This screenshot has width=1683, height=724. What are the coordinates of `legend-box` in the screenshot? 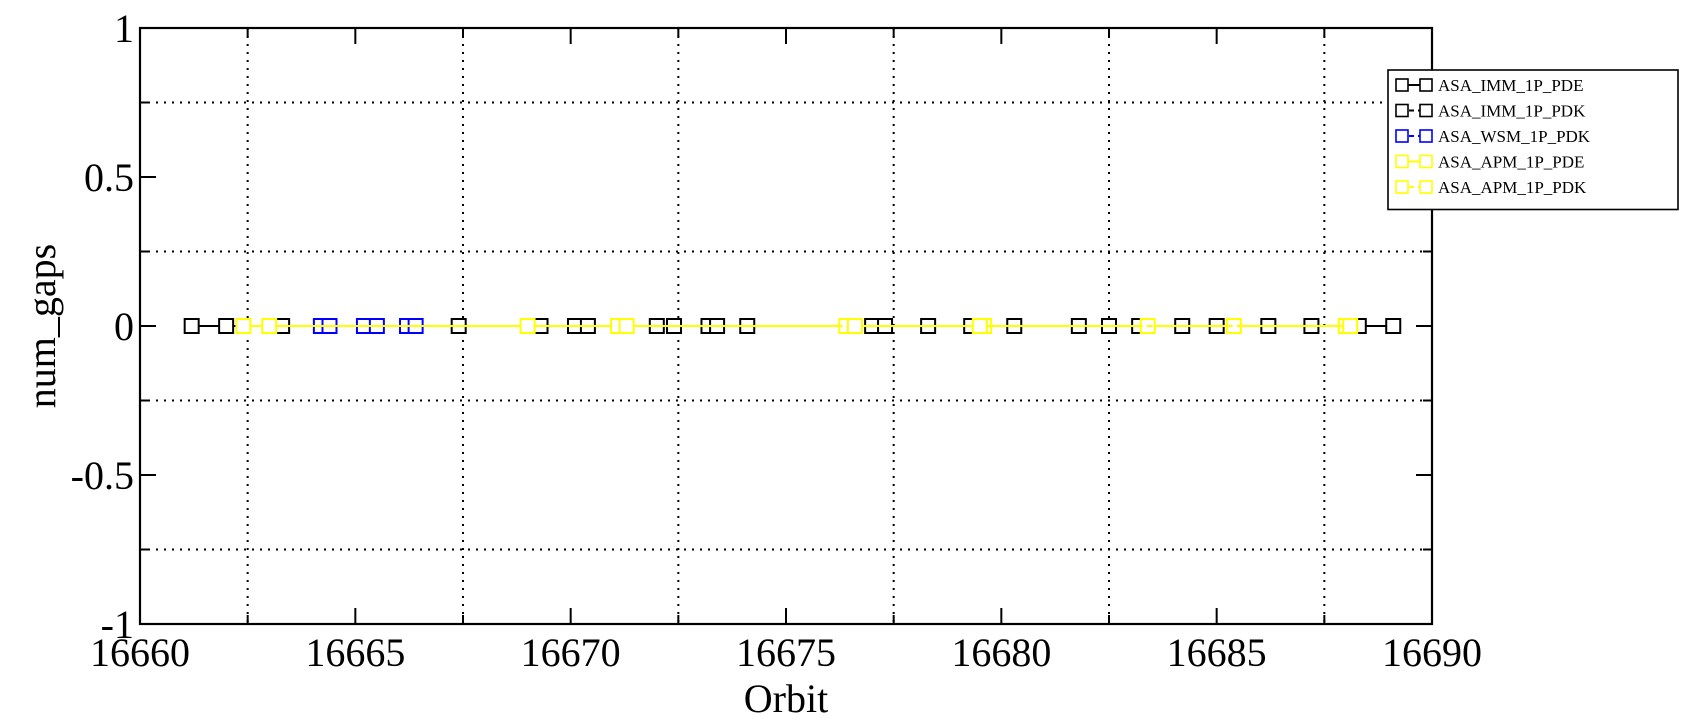 It's located at (1533, 140).